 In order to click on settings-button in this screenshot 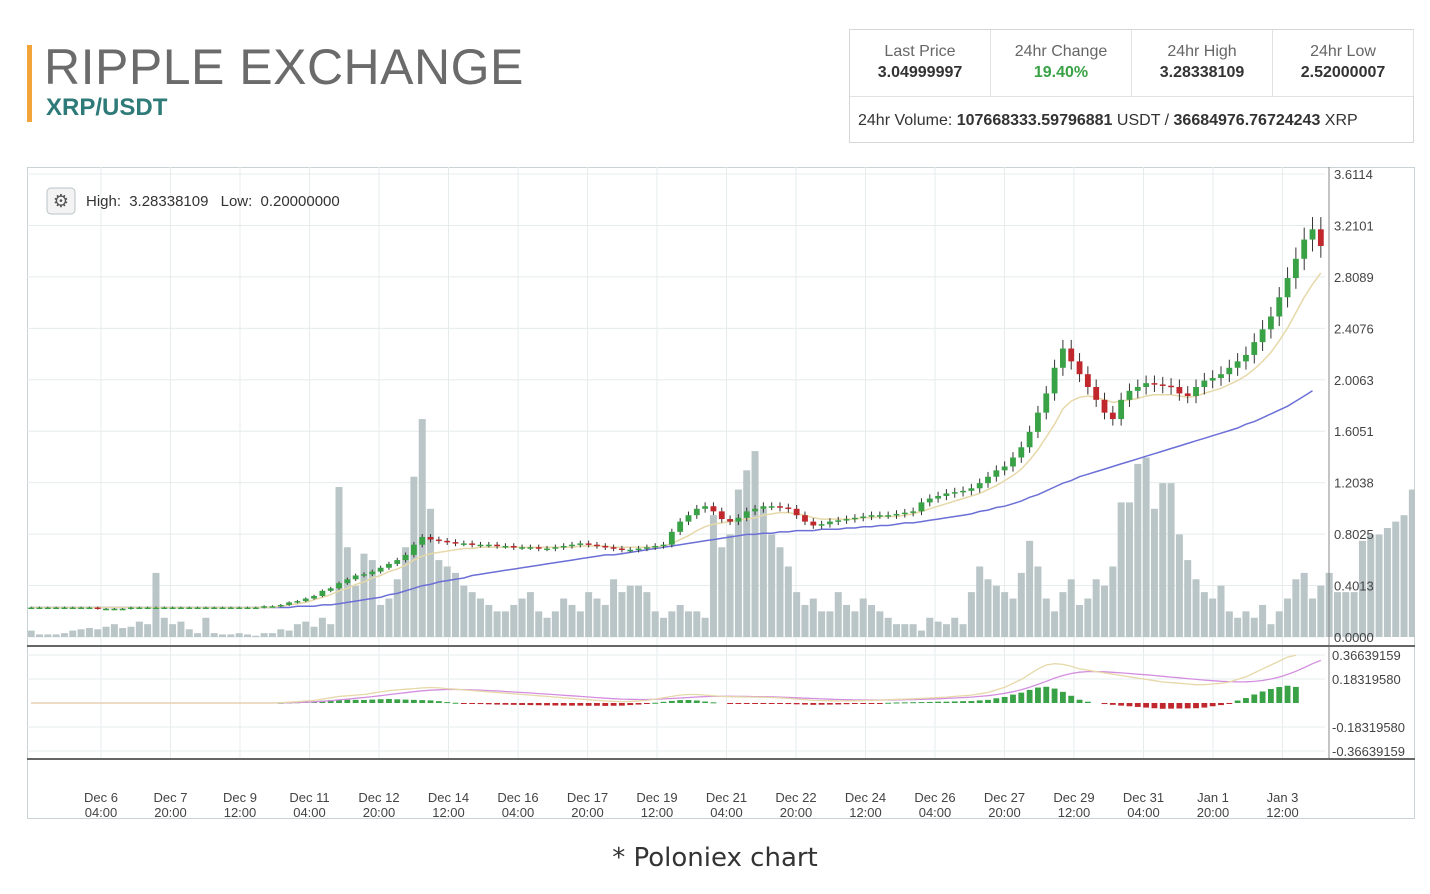, I will do `click(61, 201)`.